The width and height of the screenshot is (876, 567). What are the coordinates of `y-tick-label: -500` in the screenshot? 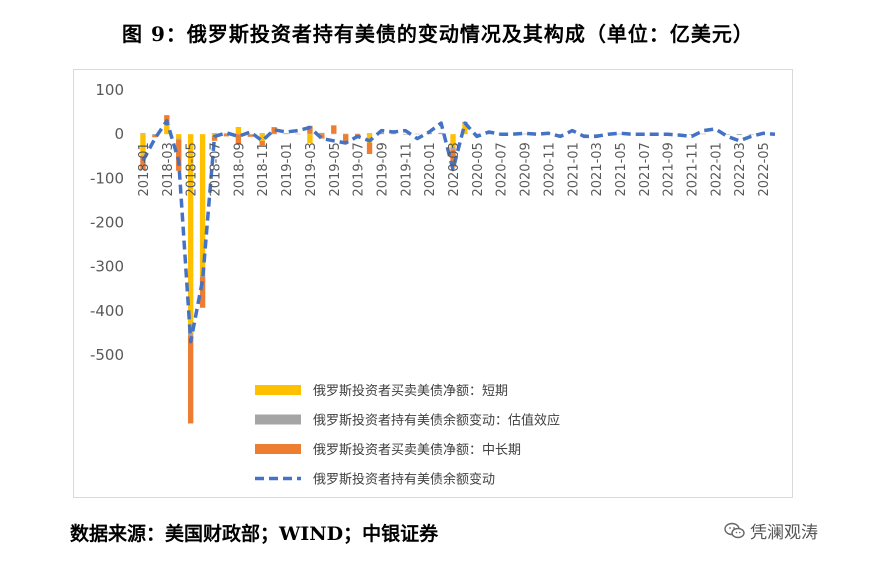 It's located at (107, 355).